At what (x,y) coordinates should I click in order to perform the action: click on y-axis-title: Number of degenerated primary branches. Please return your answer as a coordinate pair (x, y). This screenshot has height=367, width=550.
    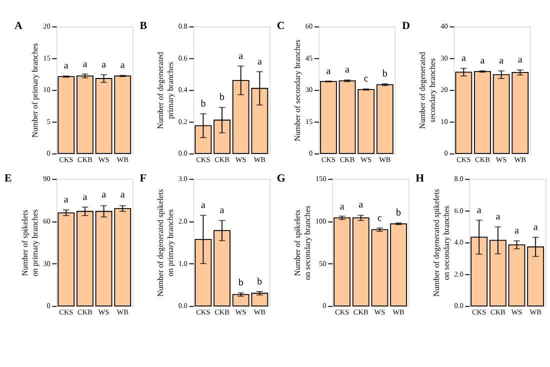
    Looking at the image, I should click on (165, 90).